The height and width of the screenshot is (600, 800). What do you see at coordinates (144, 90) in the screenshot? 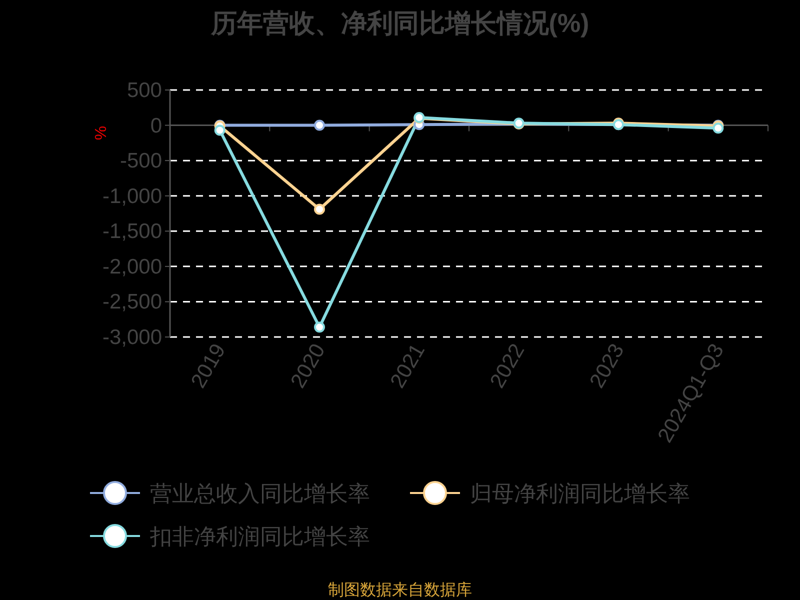
I see `y-tick-label: 500` at bounding box center [144, 90].